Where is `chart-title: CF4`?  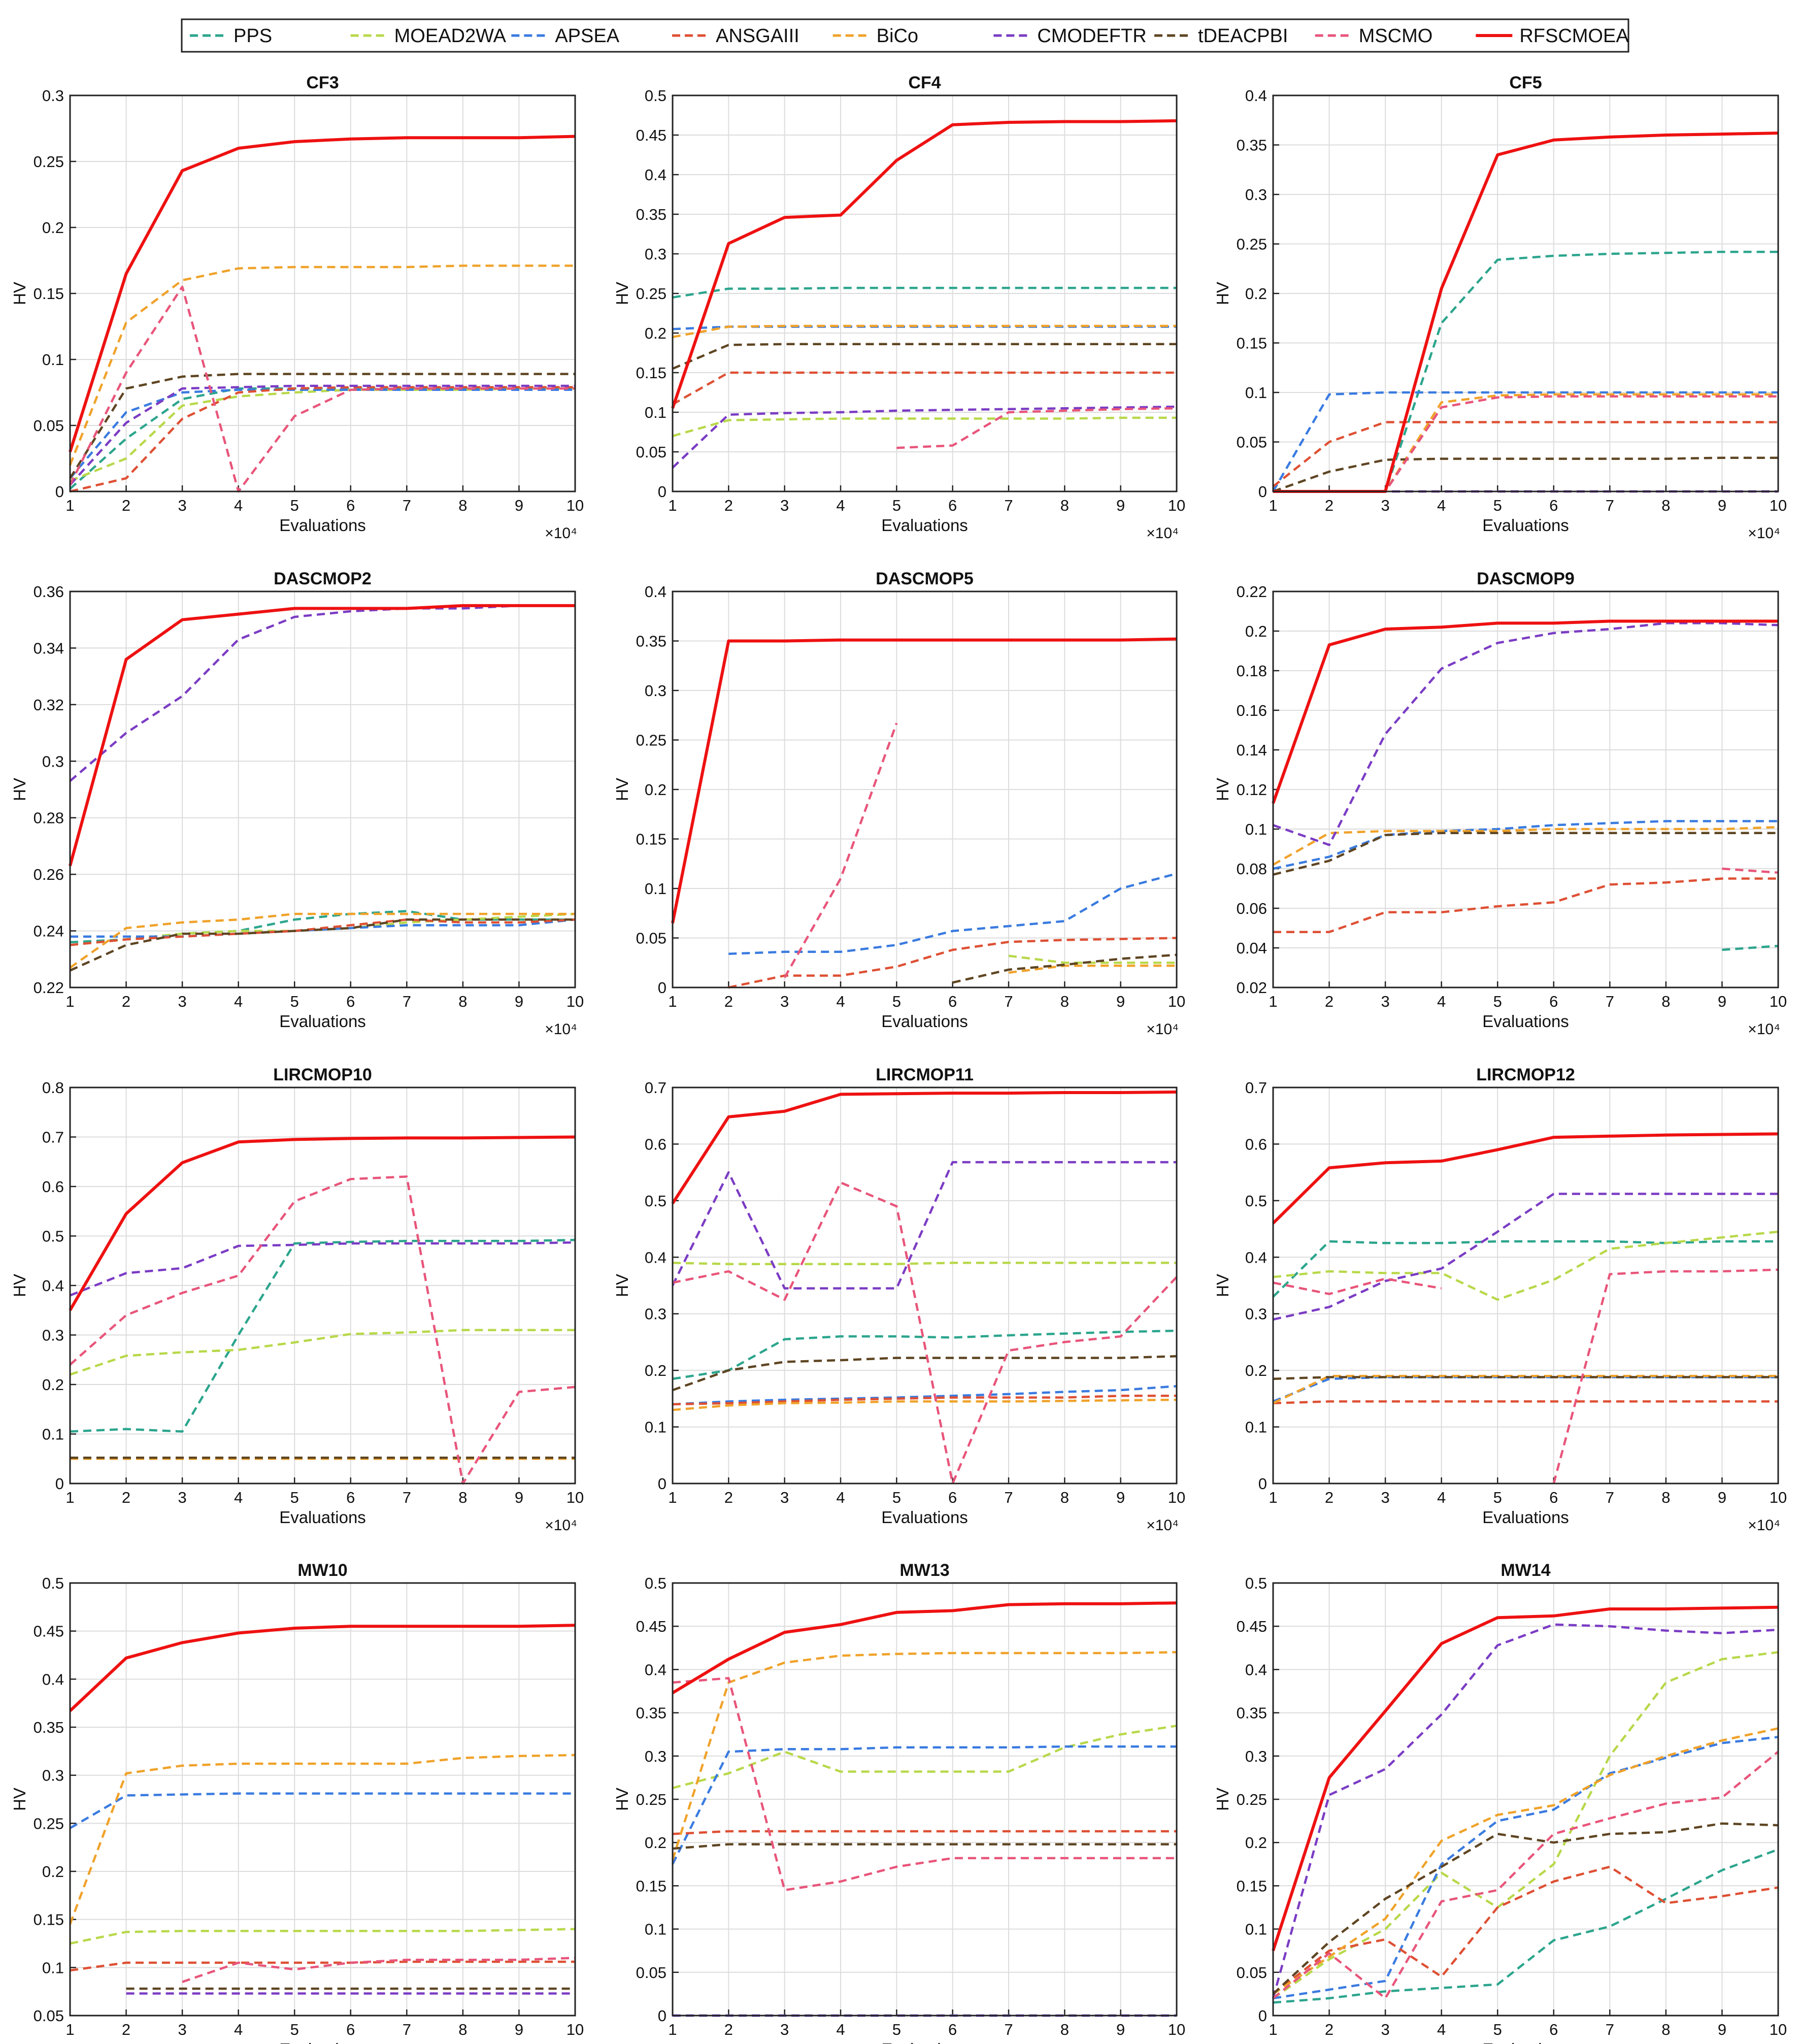 chart-title: CF4 is located at coordinates (924, 82).